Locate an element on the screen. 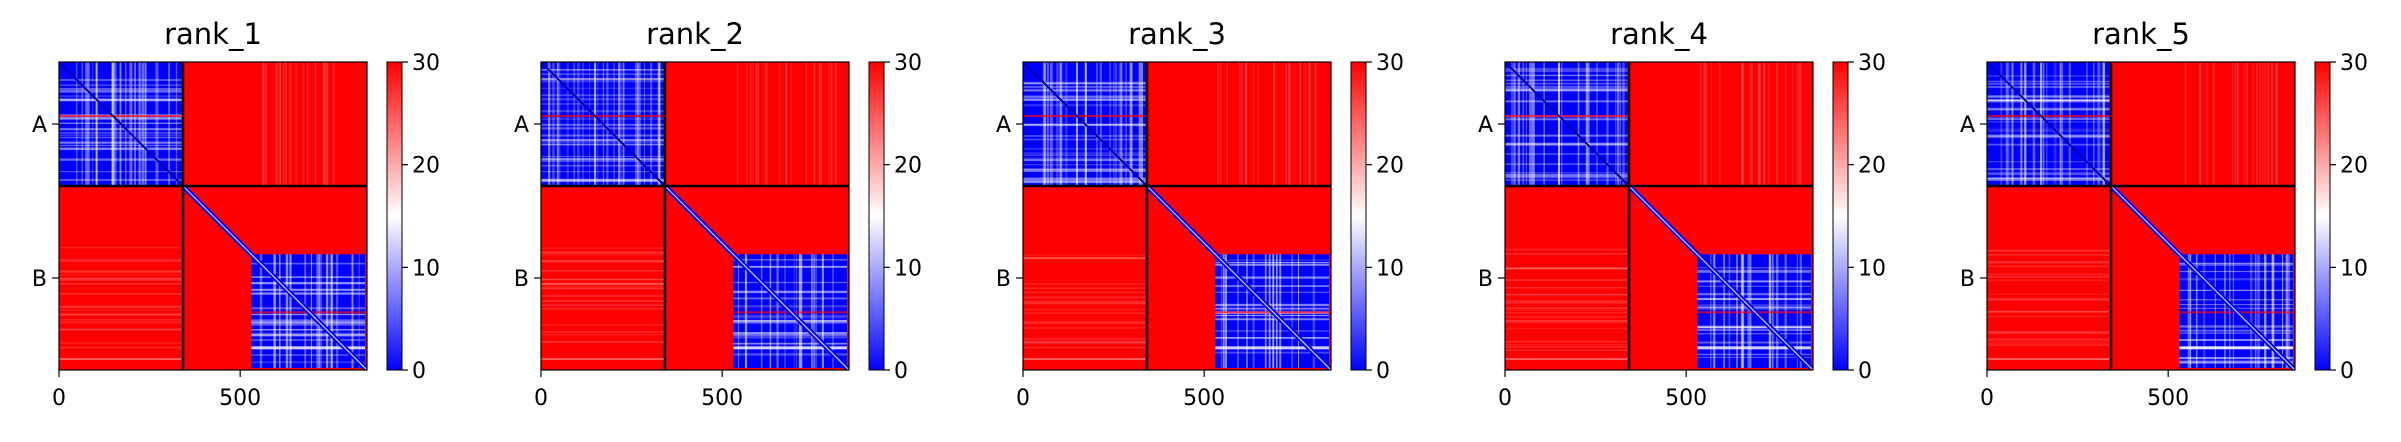 The height and width of the screenshot is (442, 2401). y-tick-label: A is located at coordinates (39, 125).